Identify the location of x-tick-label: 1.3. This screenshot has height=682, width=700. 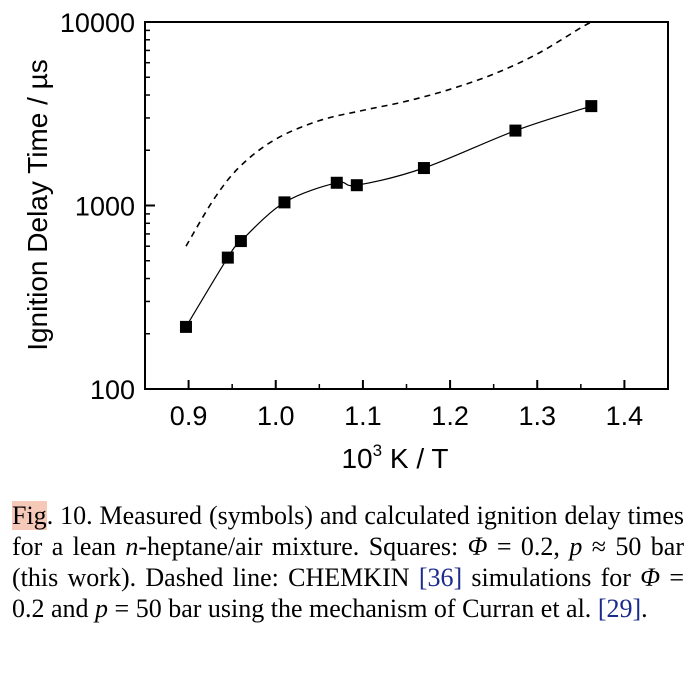
(537, 416).